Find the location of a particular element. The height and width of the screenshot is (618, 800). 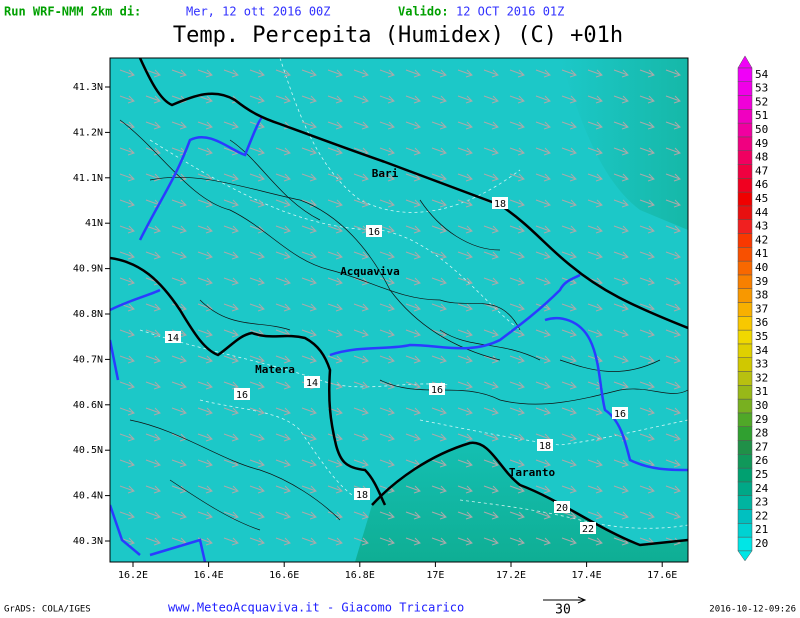

lon-label: 17.2E is located at coordinates (511, 575).